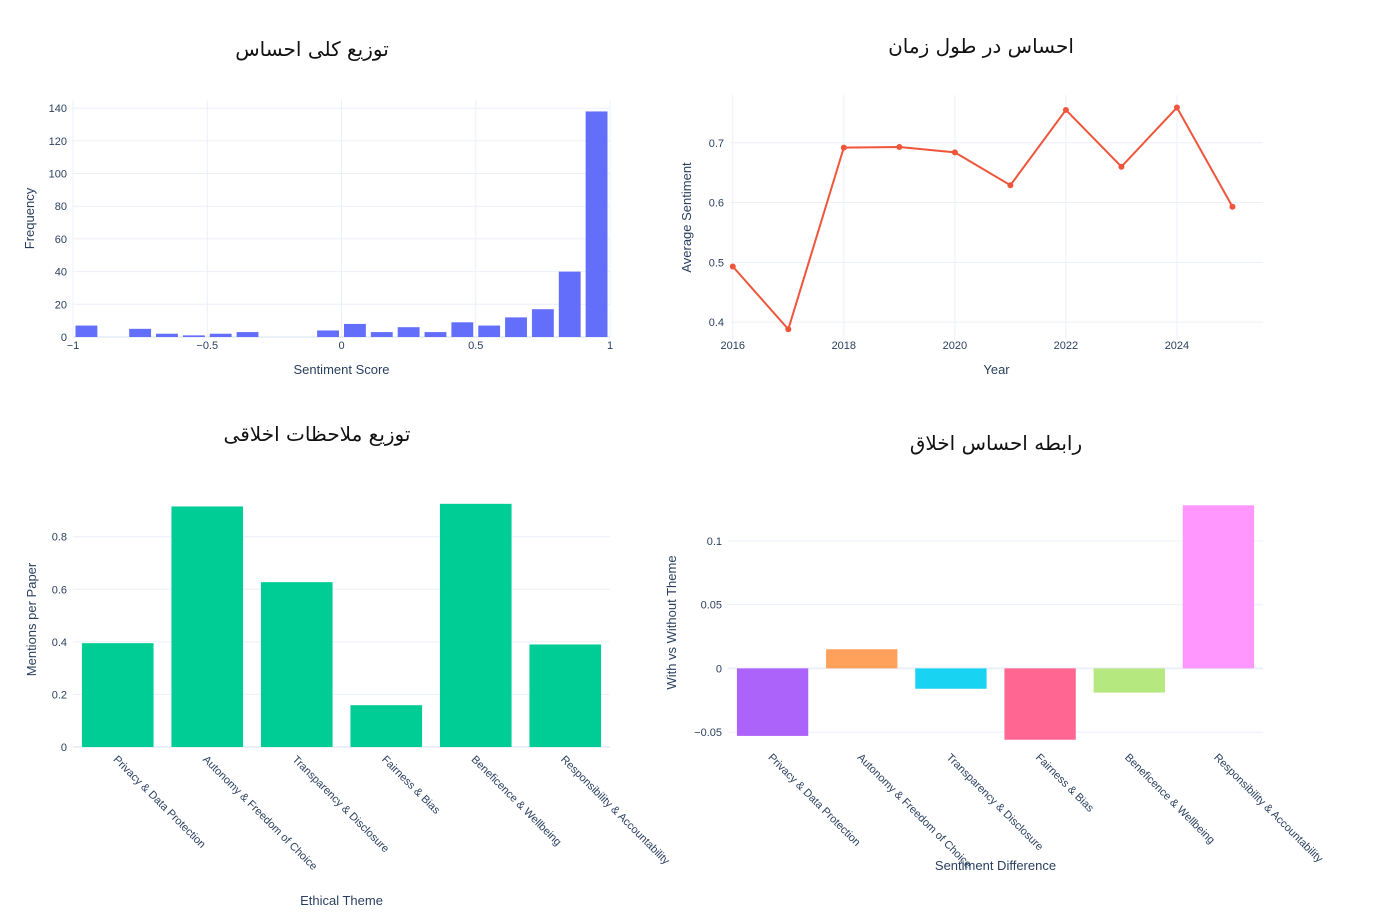  Describe the element at coordinates (995, 865) in the screenshot. I see `x-axis-title: Sentiment Difference` at that location.